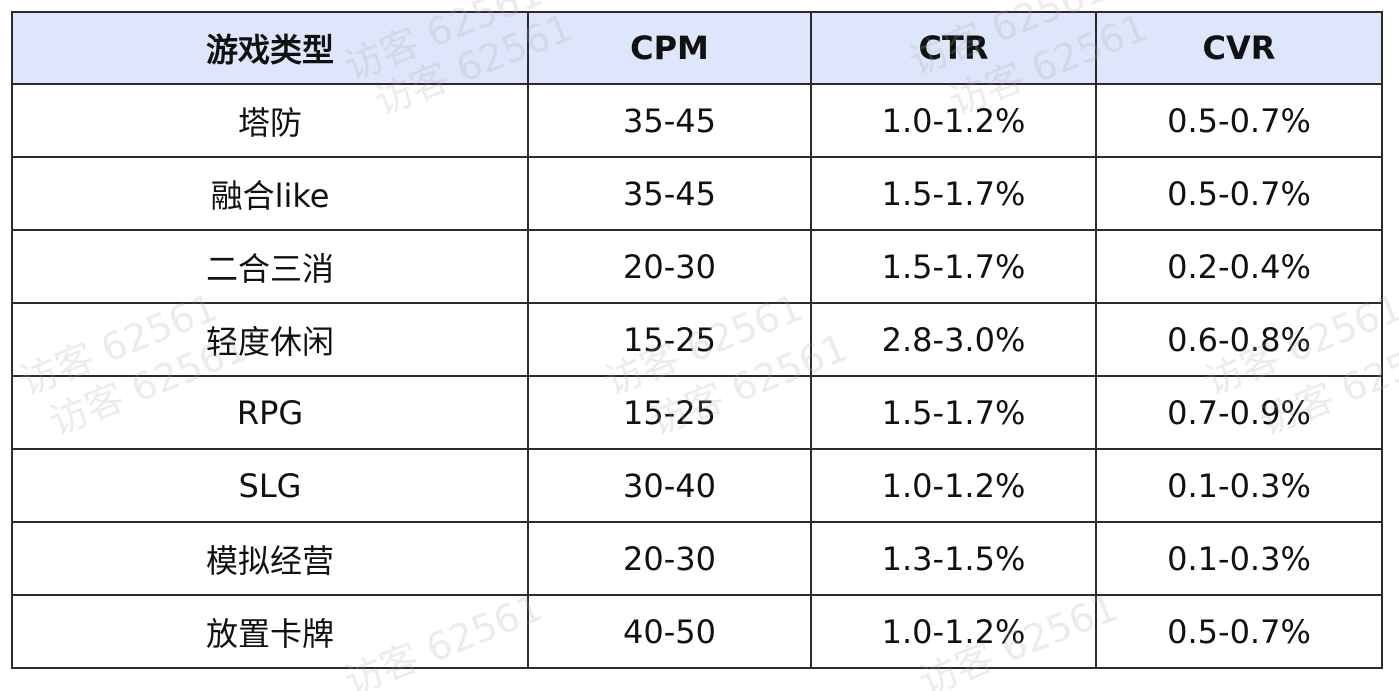 Image resolution: width=1399 pixels, height=691 pixels. What do you see at coordinates (270, 193) in the screenshot?
I see `cell-game-type: 融合like` at bounding box center [270, 193].